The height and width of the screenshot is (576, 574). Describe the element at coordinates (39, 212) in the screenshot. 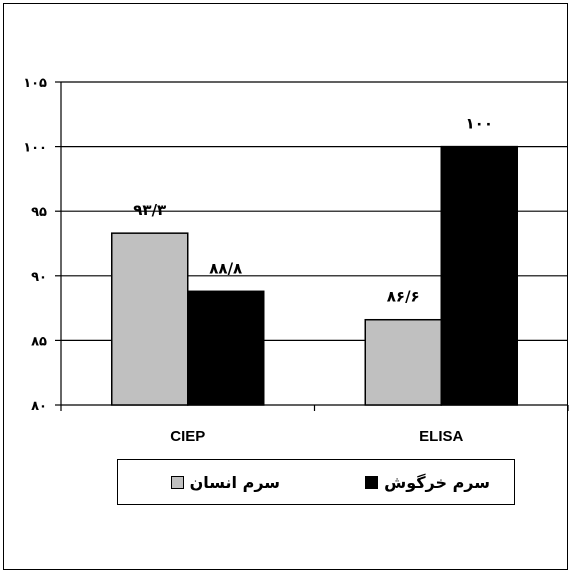

I see `y-tick-label: ۹۵` at that location.